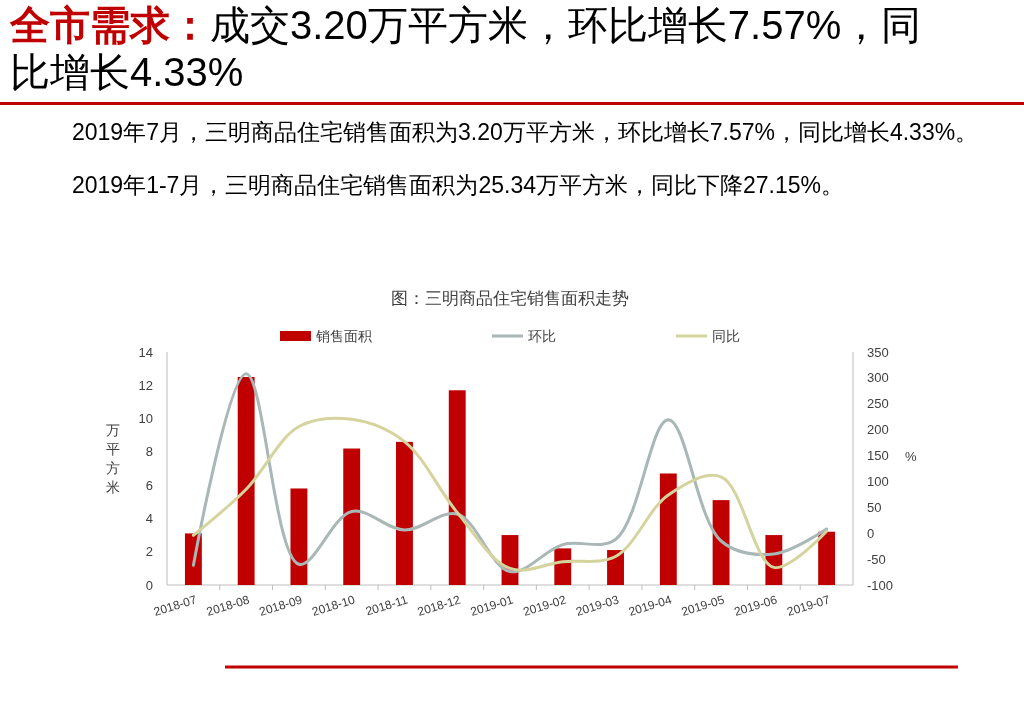 The height and width of the screenshot is (709, 1024). Describe the element at coordinates (343, 336) in the screenshot. I see `legend-label: 销售面积` at that location.